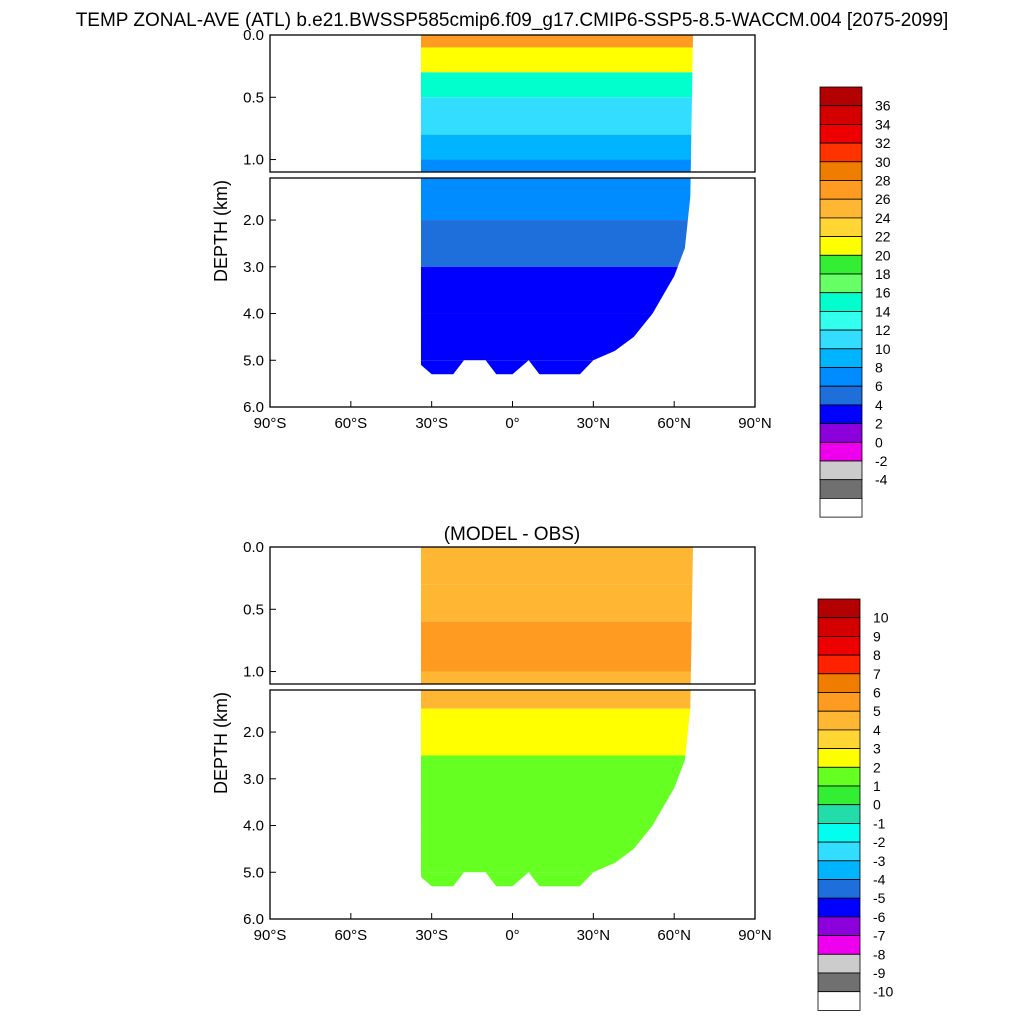 The height and width of the screenshot is (1024, 1024). Describe the element at coordinates (879, 954) in the screenshot. I see `colorbar-label: -8` at that location.